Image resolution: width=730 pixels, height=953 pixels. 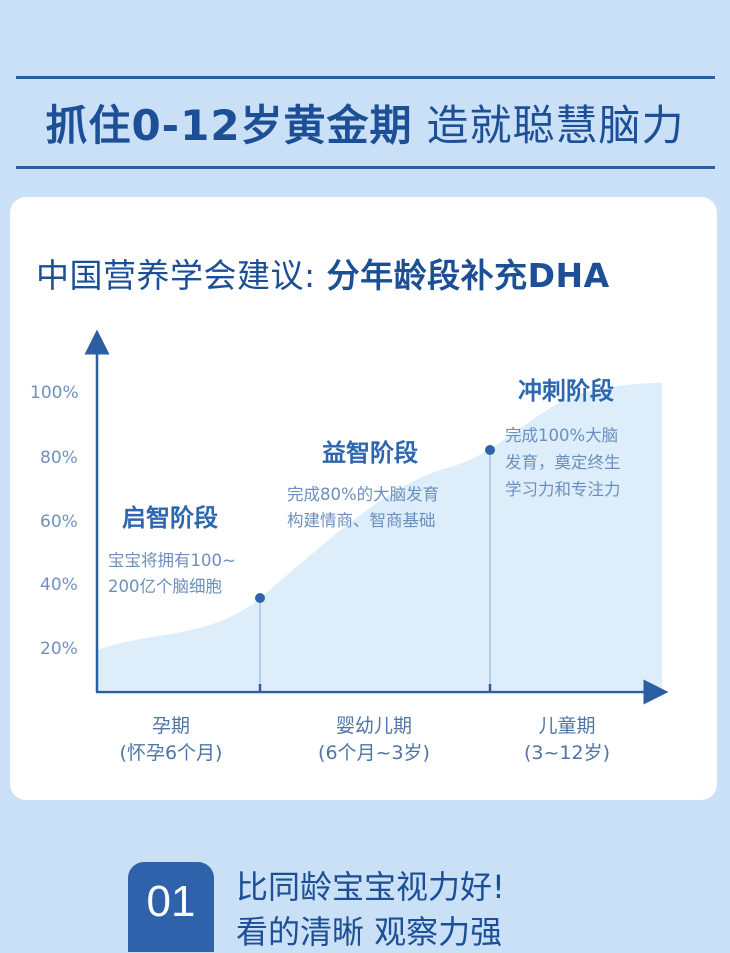 What do you see at coordinates (555, 125) in the screenshot?
I see `headline-part-2: 造就聪慧脑力` at bounding box center [555, 125].